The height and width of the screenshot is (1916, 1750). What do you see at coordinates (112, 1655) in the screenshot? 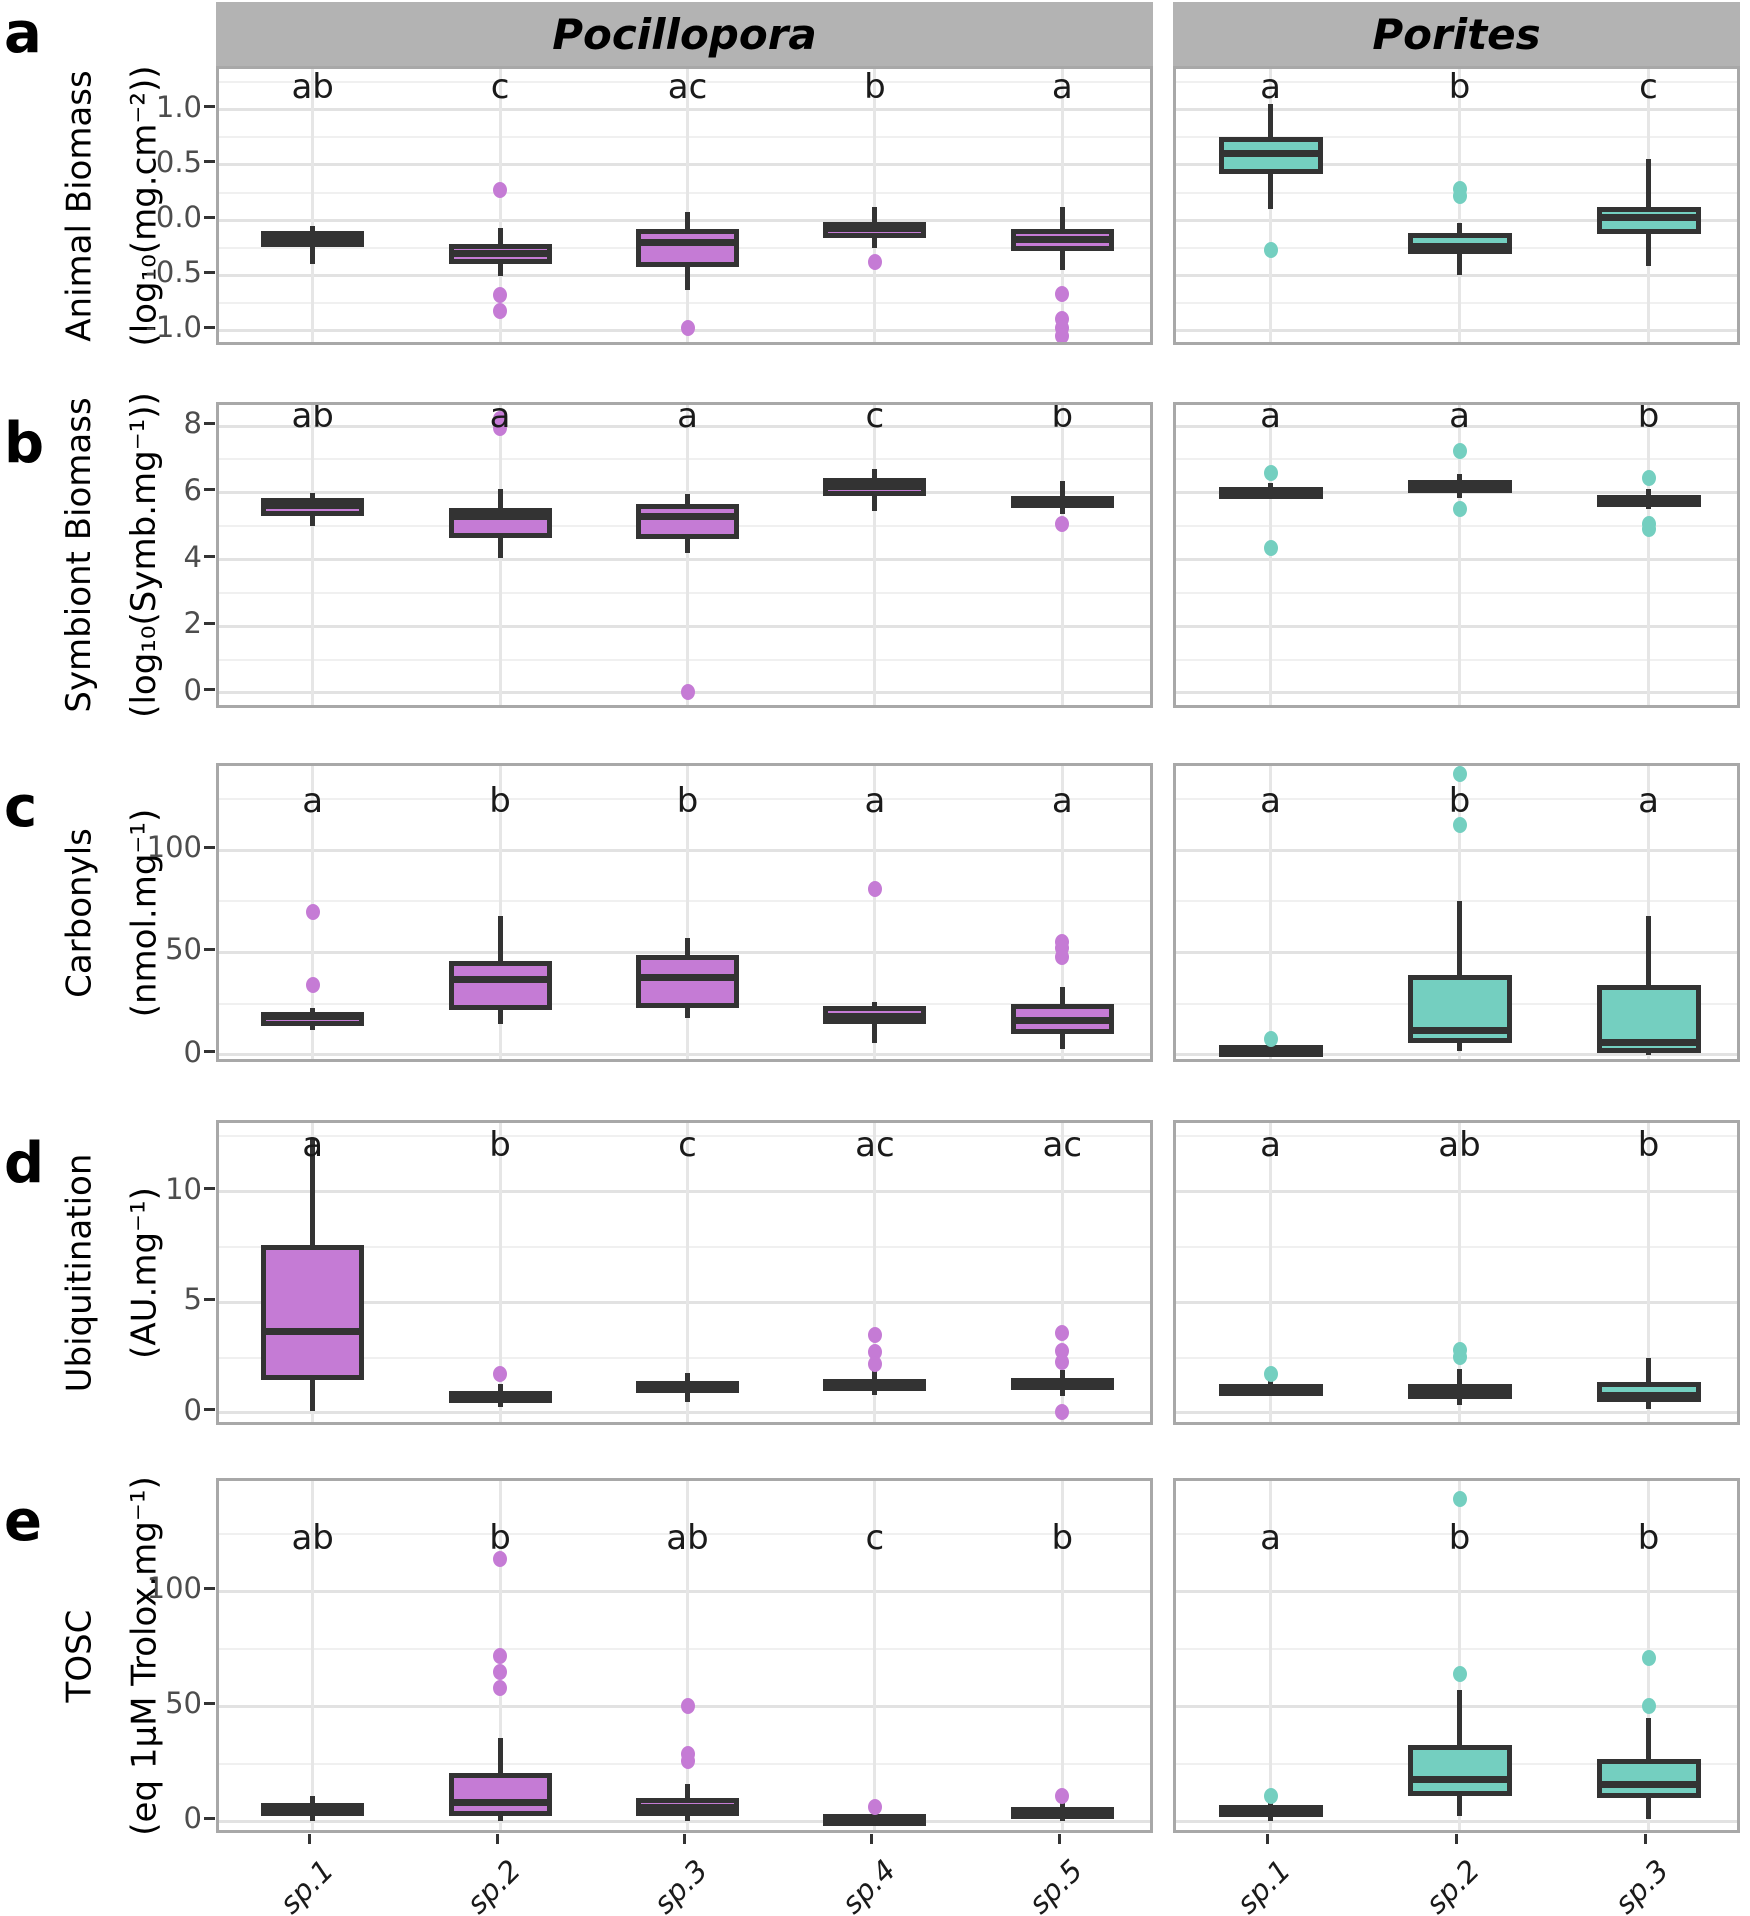
I see `y-axis-title-e: TOSC (eq 1µM Trolox.mg⁻¹)` at bounding box center [112, 1655].